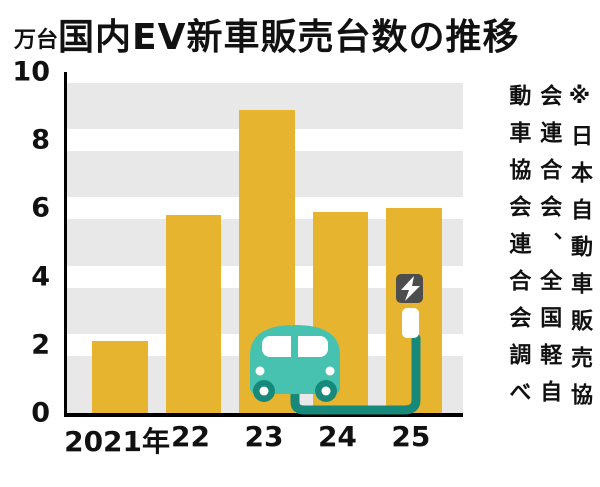 The image size is (600, 487). Describe the element at coordinates (411, 436) in the screenshot. I see `x-tick-25: 25` at that location.